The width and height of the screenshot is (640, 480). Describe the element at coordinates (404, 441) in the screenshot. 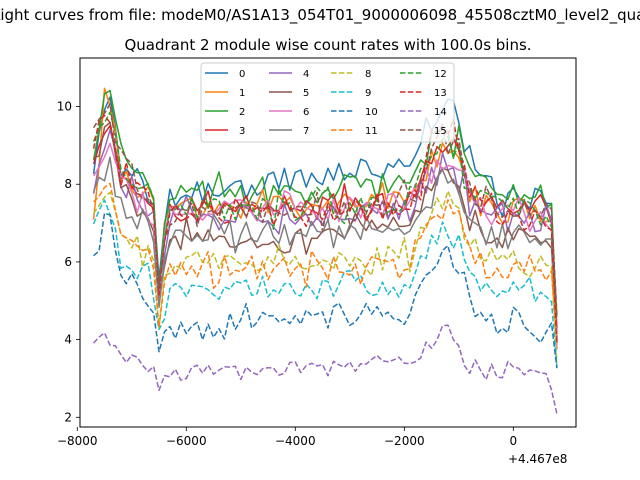

I see `x-tick-label: −2000` at that location.